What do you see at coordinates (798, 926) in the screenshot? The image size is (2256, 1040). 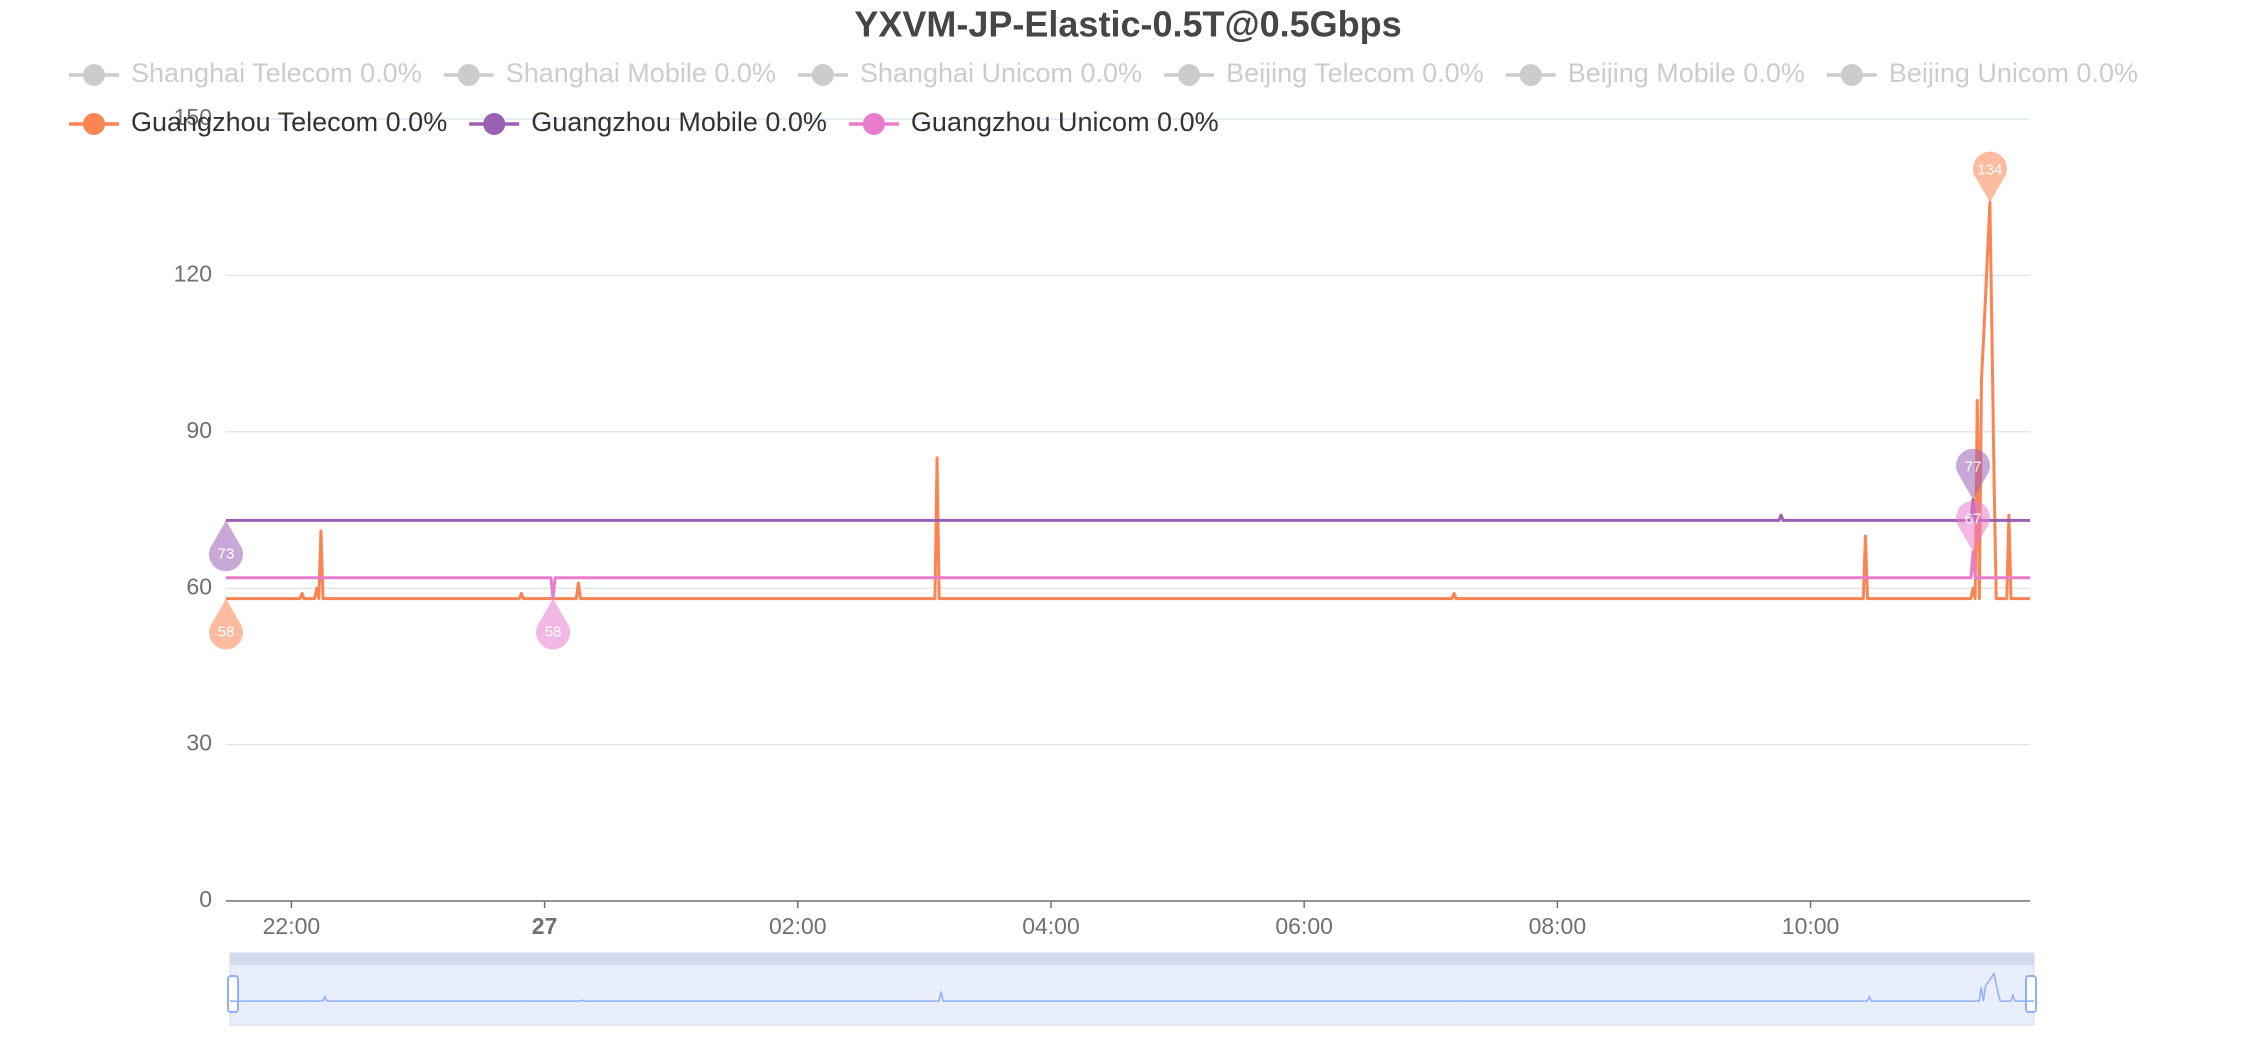 I see `x-tick-label: 02:00` at bounding box center [798, 926].